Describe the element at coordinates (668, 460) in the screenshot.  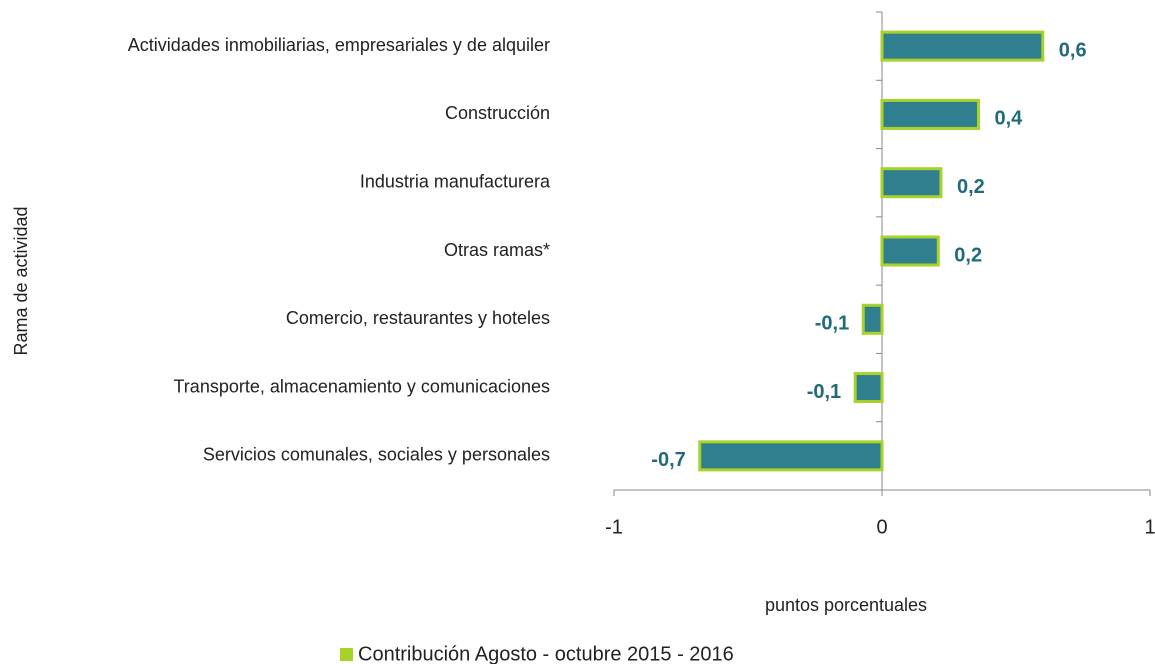
I see `value-label: -0,7` at that location.